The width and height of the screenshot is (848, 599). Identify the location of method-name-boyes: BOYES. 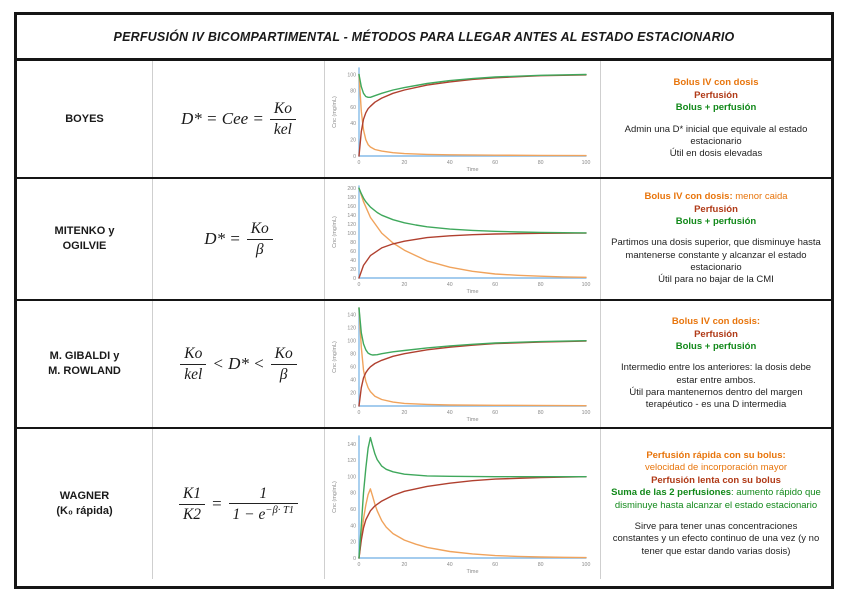
(84, 119).